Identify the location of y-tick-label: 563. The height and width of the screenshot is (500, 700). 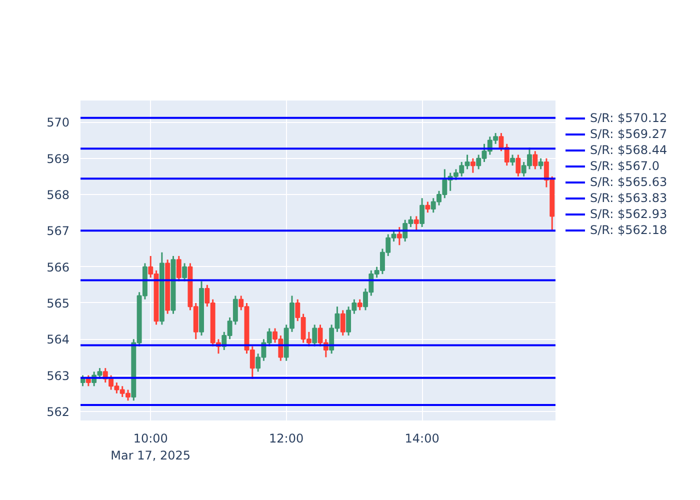
(58, 375).